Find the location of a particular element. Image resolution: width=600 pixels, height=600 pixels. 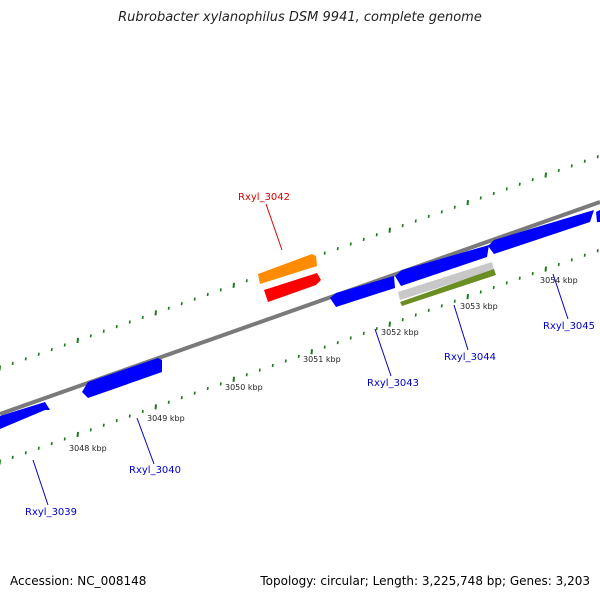

kbp-label-3048: 3048 kbp is located at coordinates (88, 448).